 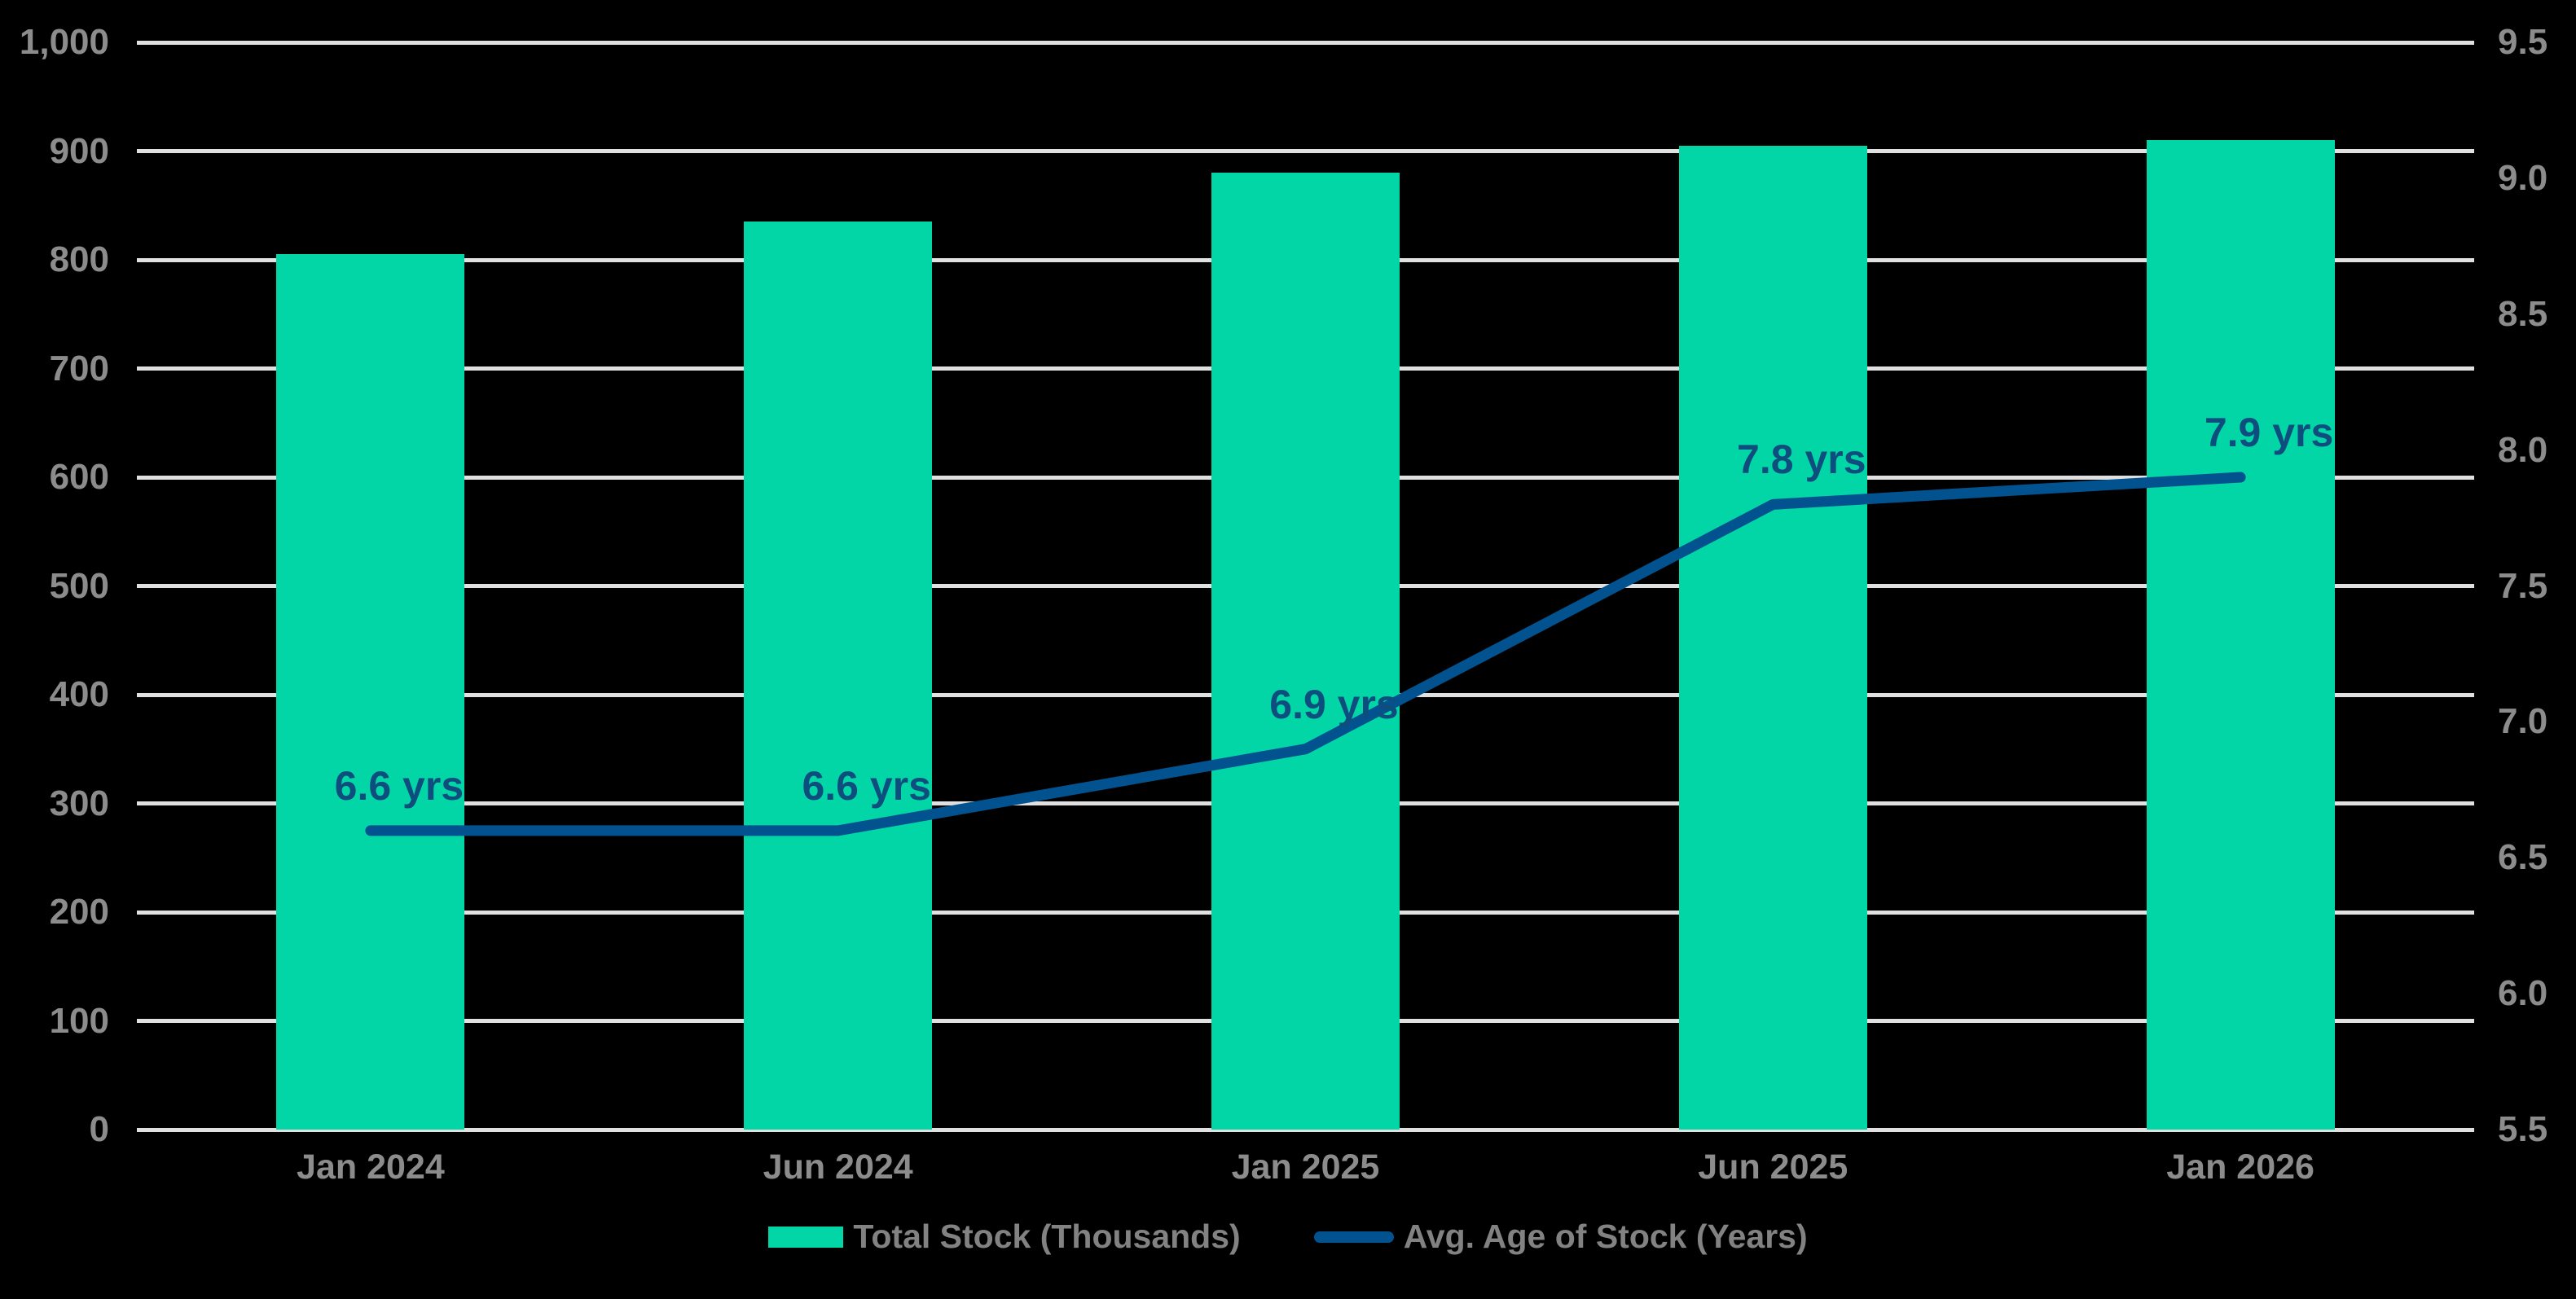 I want to click on x-axis-category-label: Jun 2025, so click(x=1773, y=1168).